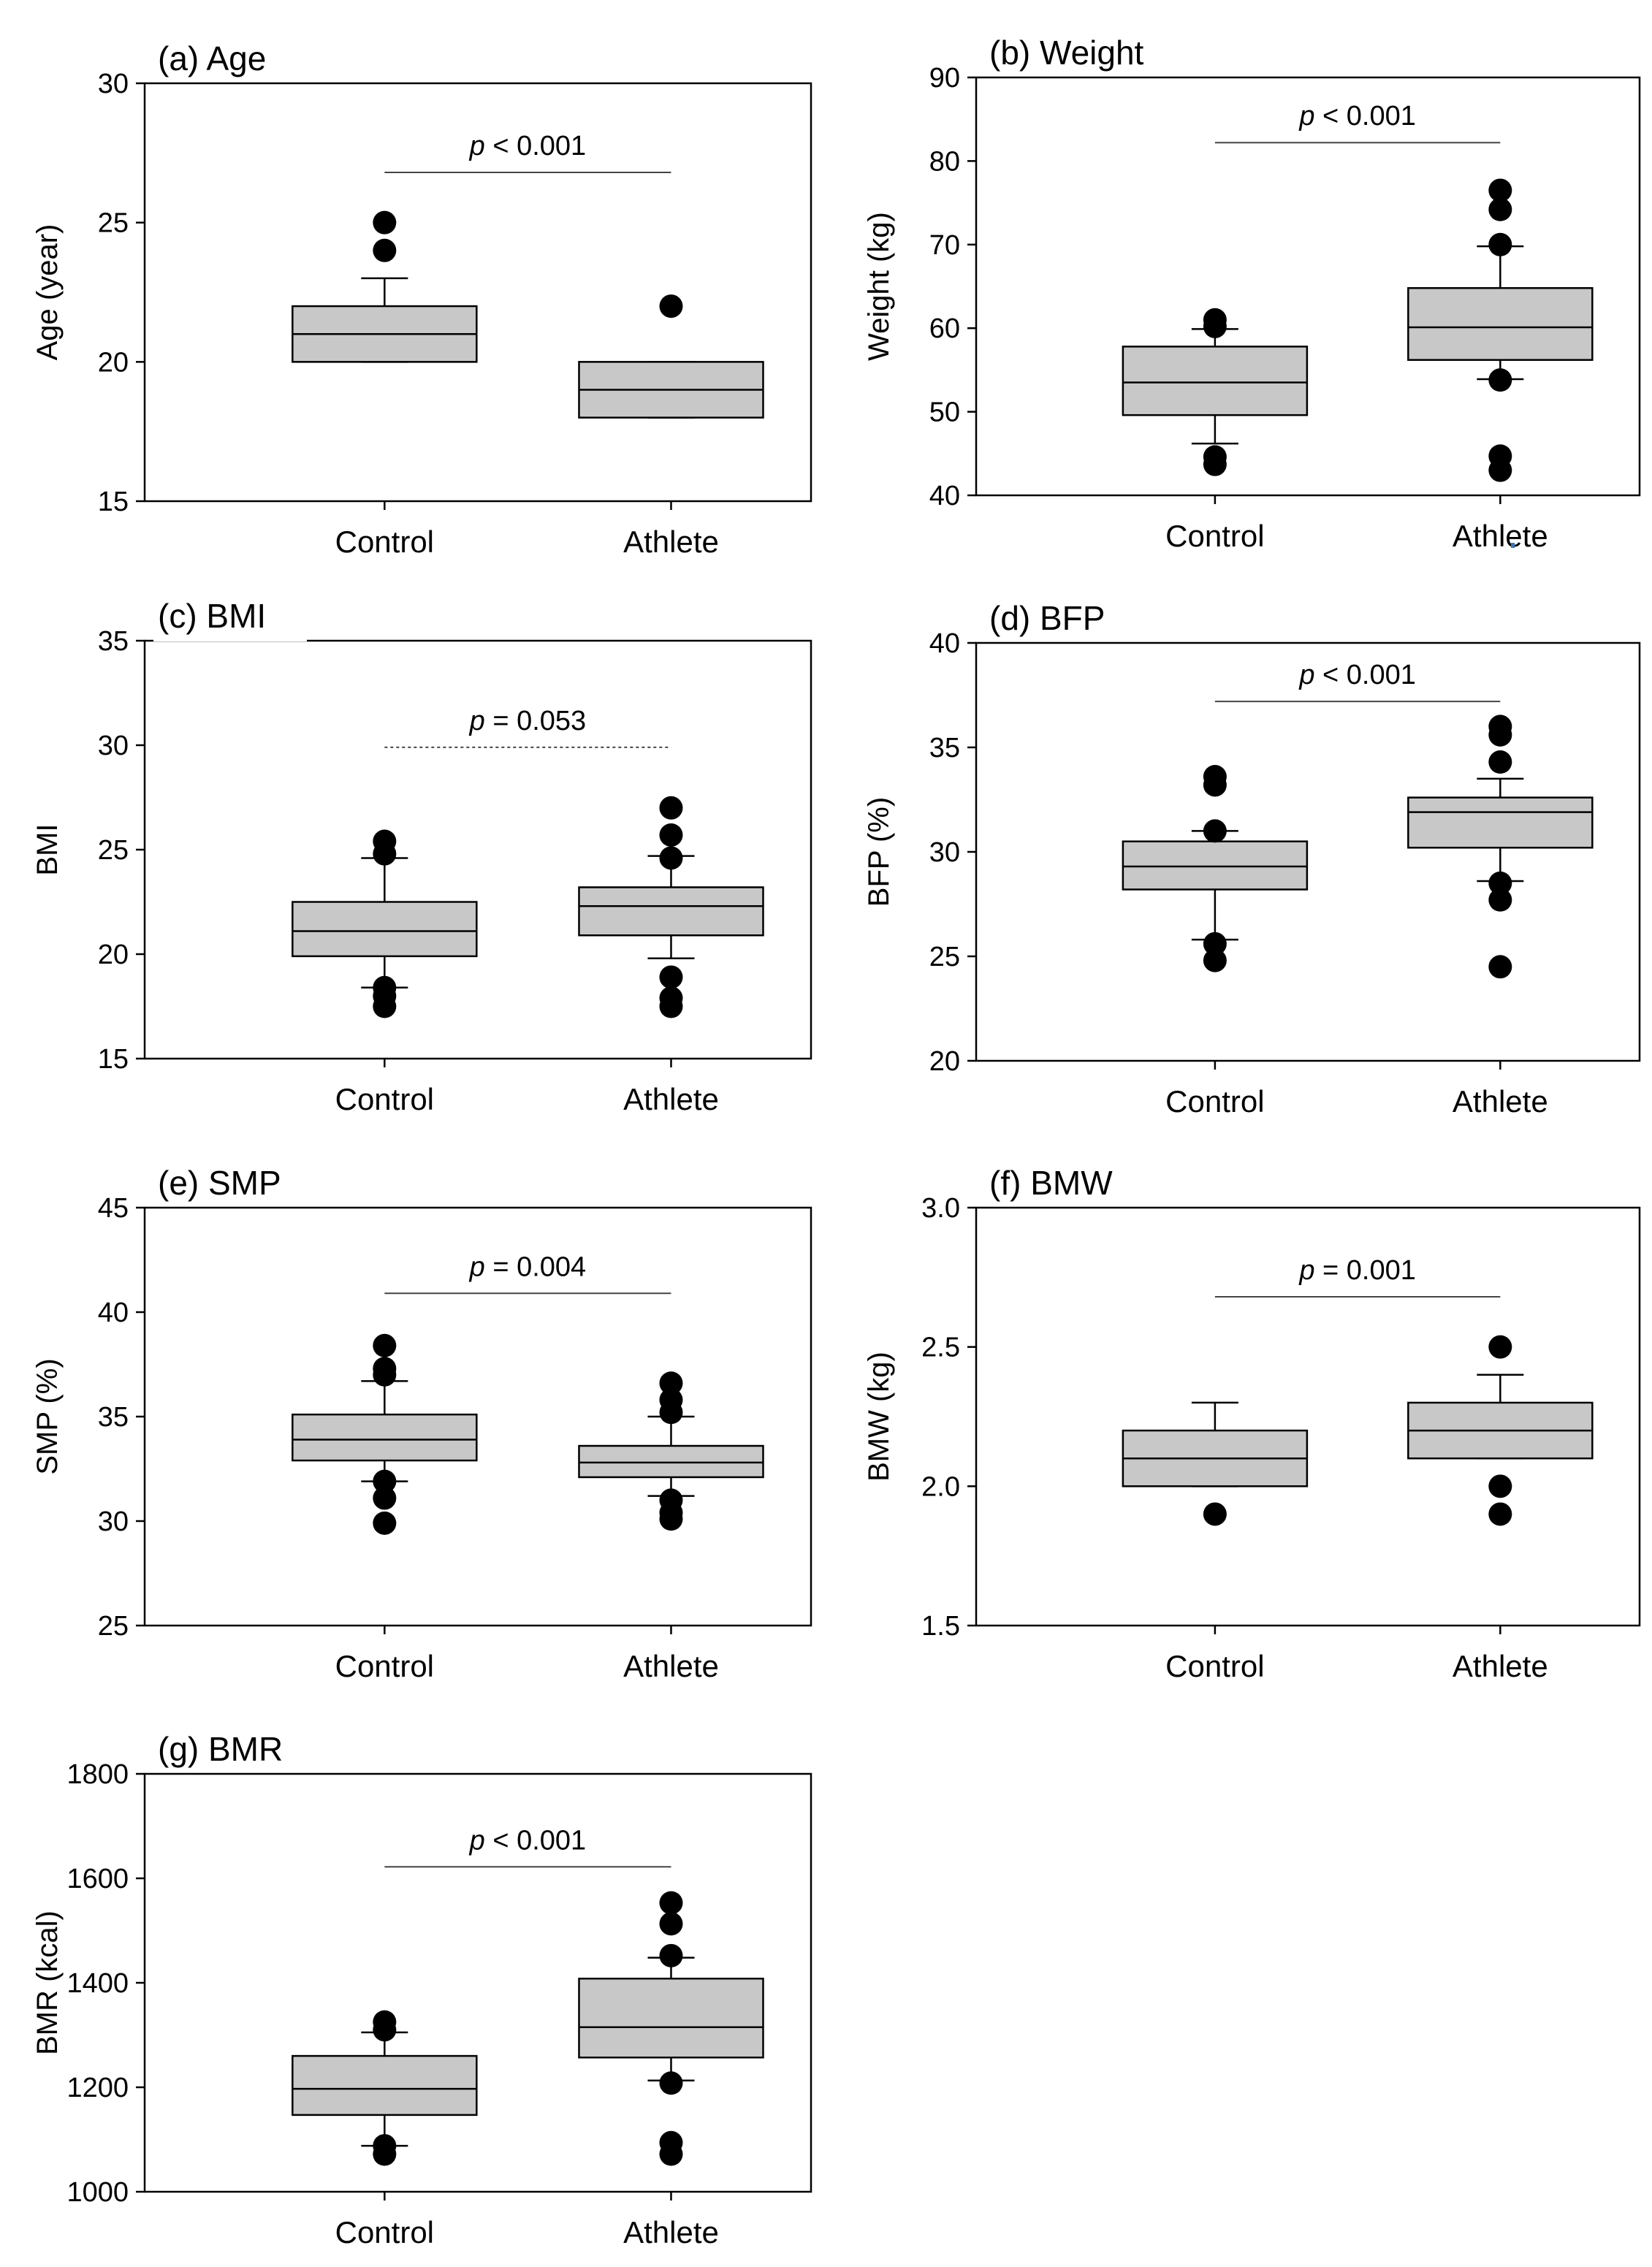  I want to click on y-tick-label: 2.5, so click(940, 1348).